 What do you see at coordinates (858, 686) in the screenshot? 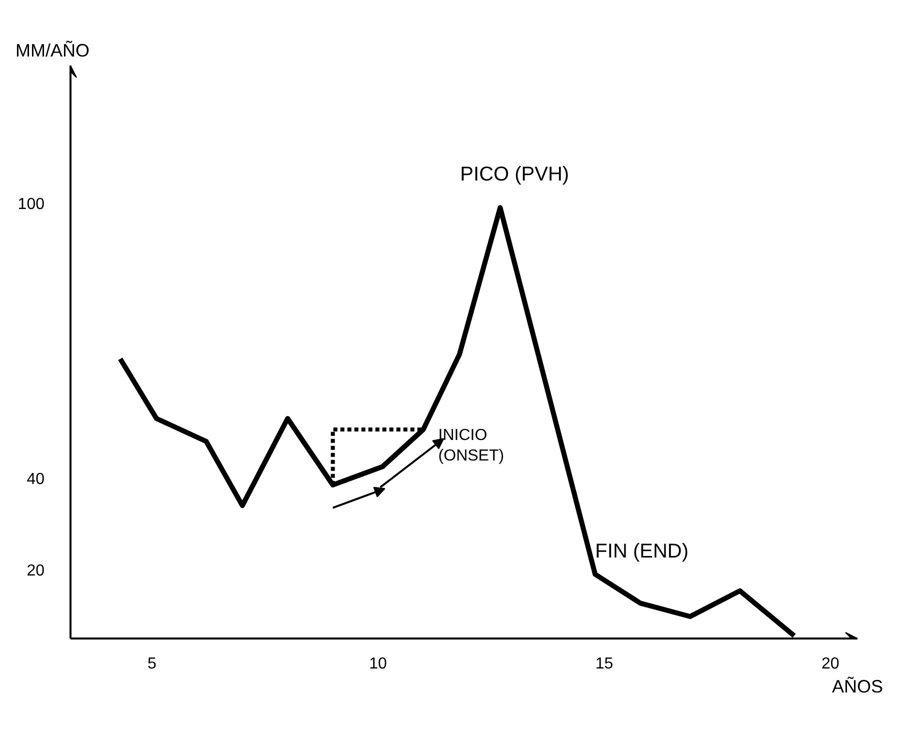
I see `x-axis-title: AÑOS` at bounding box center [858, 686].